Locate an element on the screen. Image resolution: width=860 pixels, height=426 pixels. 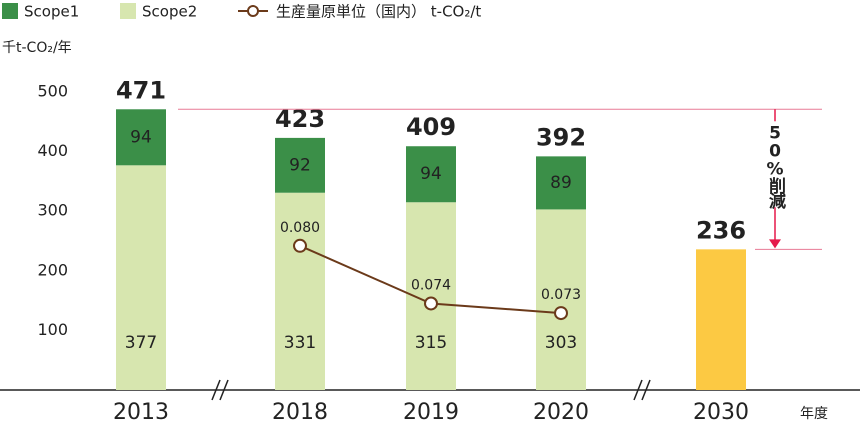
x-tick-label: 2018 is located at coordinates (300, 412).